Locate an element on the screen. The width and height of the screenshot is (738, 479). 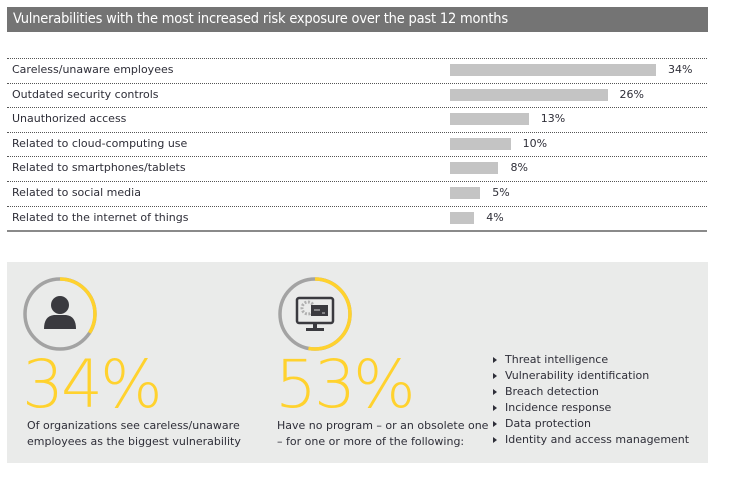
program-list-item: Breach detection is located at coordinates (591, 392).